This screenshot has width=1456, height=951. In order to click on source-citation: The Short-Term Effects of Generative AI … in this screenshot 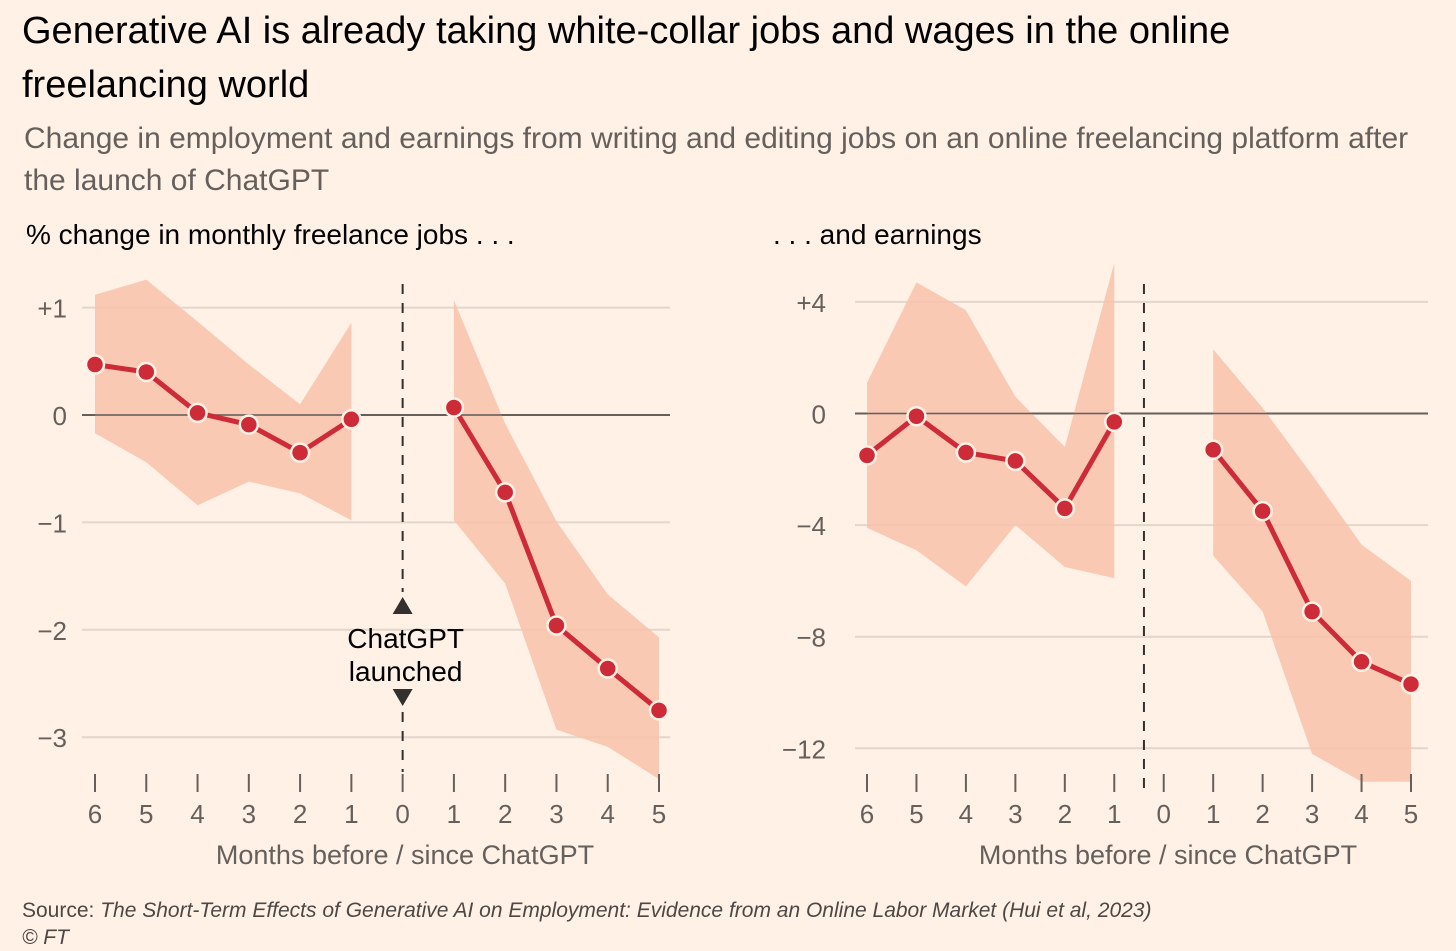, I will do `click(626, 910)`.